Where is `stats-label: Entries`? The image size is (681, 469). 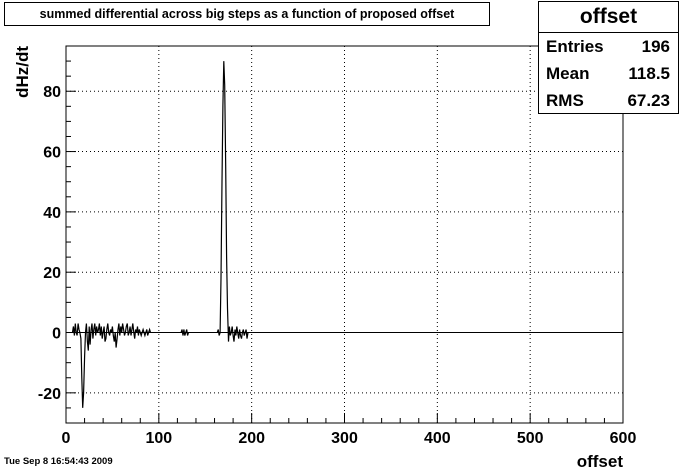 stats-label: Entries is located at coordinates (575, 46).